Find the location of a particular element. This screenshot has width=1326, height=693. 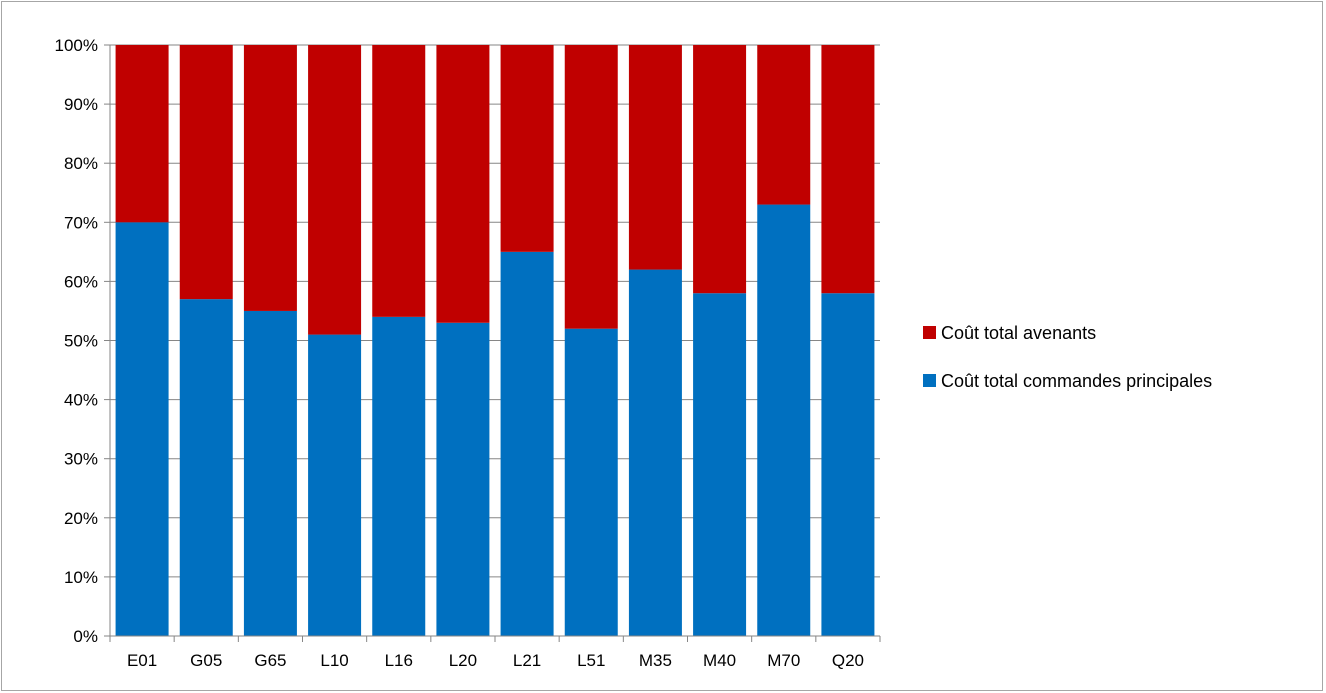

bar-commandes-principales-l16 is located at coordinates (399, 476).